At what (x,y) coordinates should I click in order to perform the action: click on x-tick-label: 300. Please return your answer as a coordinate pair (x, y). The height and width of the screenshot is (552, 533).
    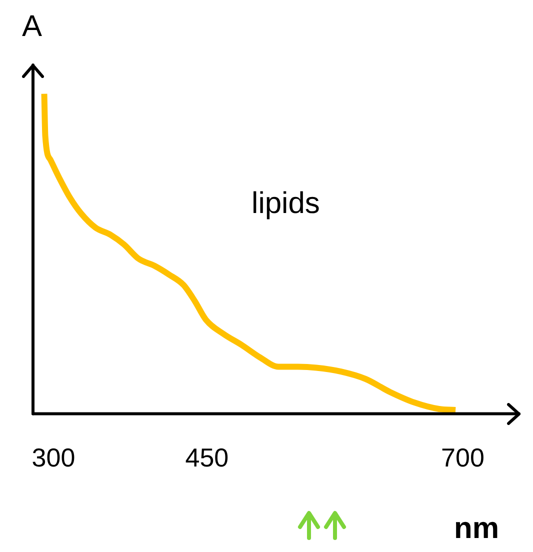
    Looking at the image, I should click on (54, 457).